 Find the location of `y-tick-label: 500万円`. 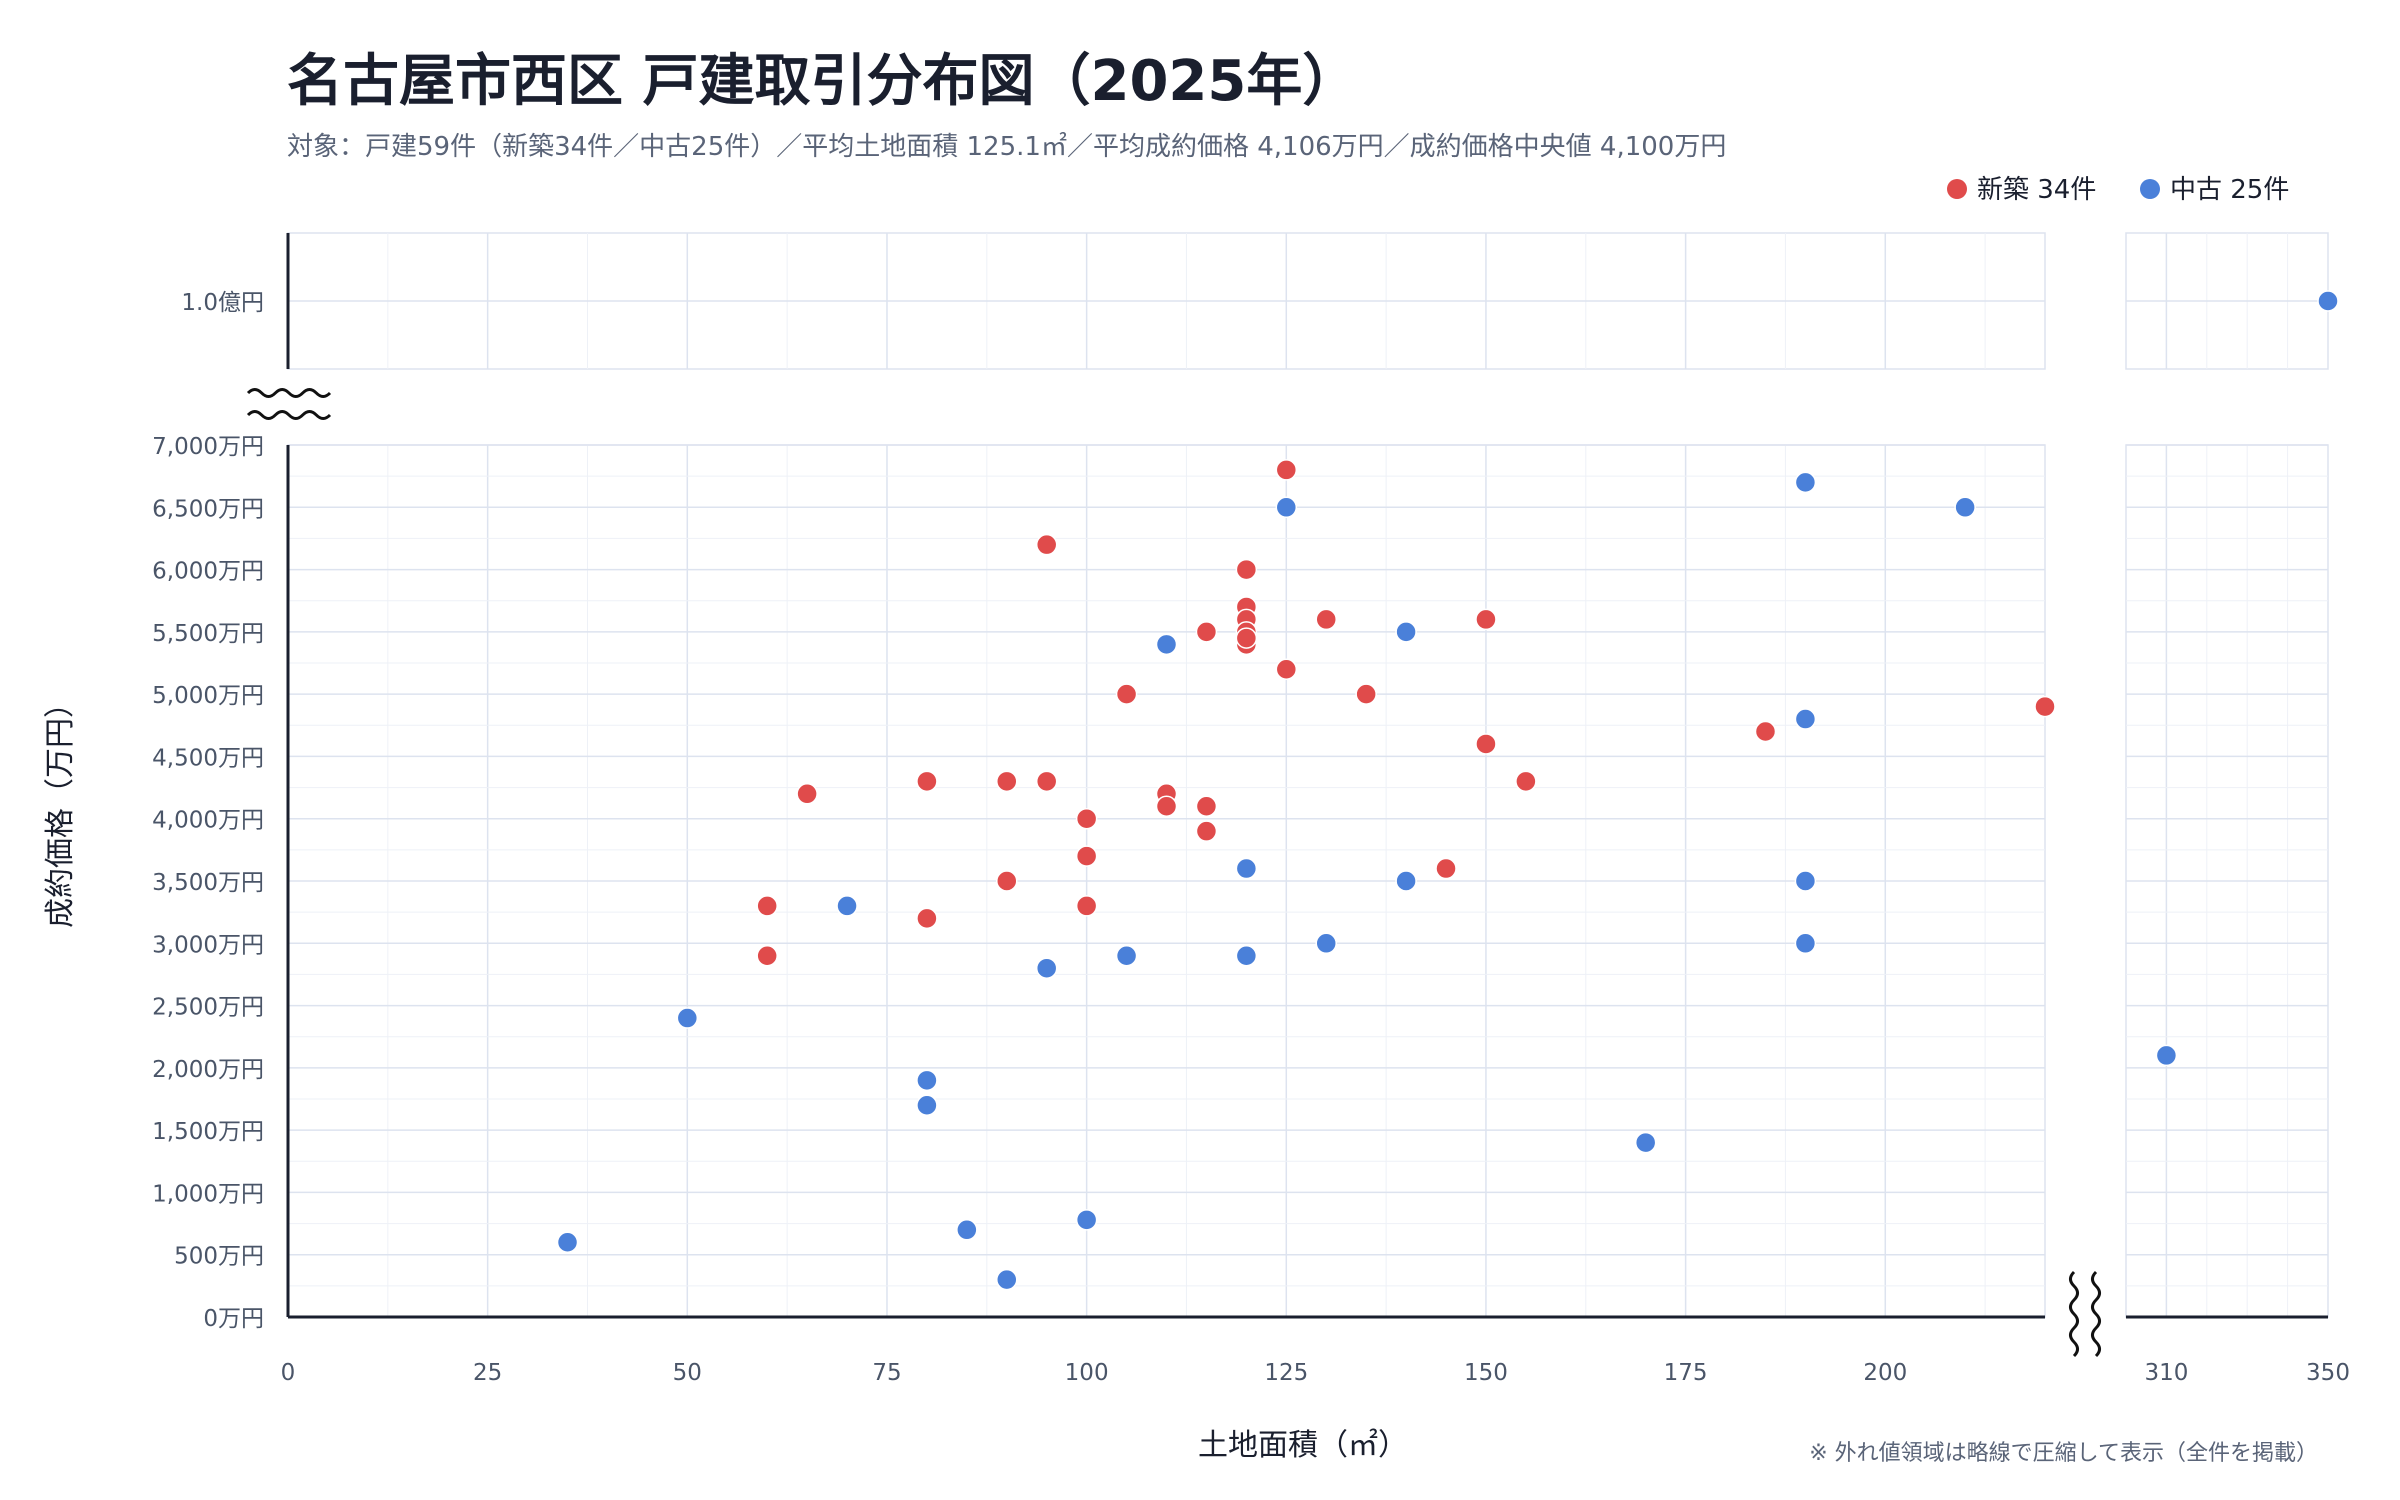

y-tick-label: 500万円 is located at coordinates (219, 1257).